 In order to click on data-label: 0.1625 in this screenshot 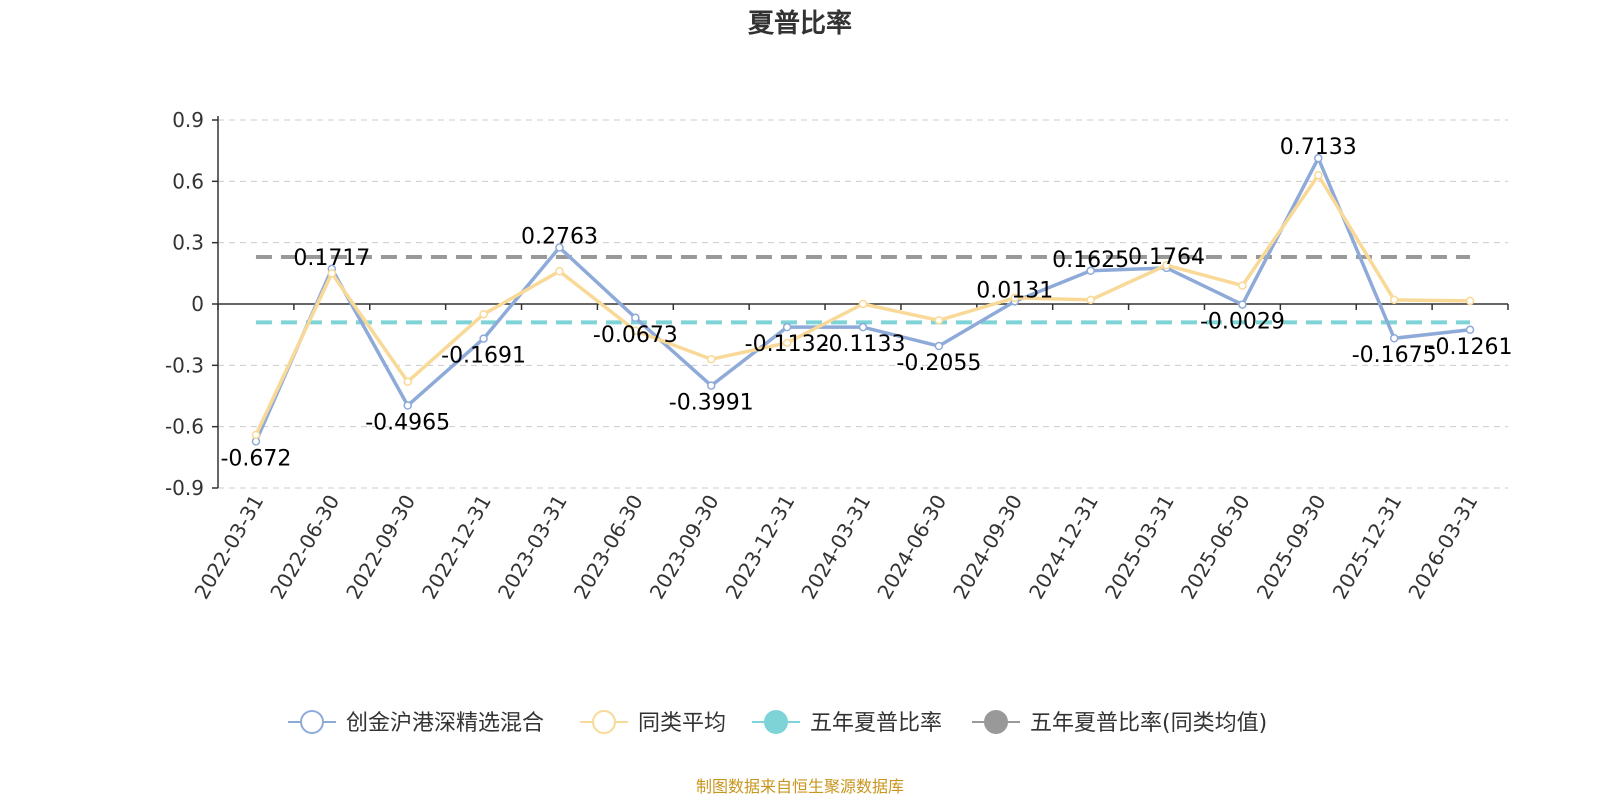, I will do `click(1090, 260)`.